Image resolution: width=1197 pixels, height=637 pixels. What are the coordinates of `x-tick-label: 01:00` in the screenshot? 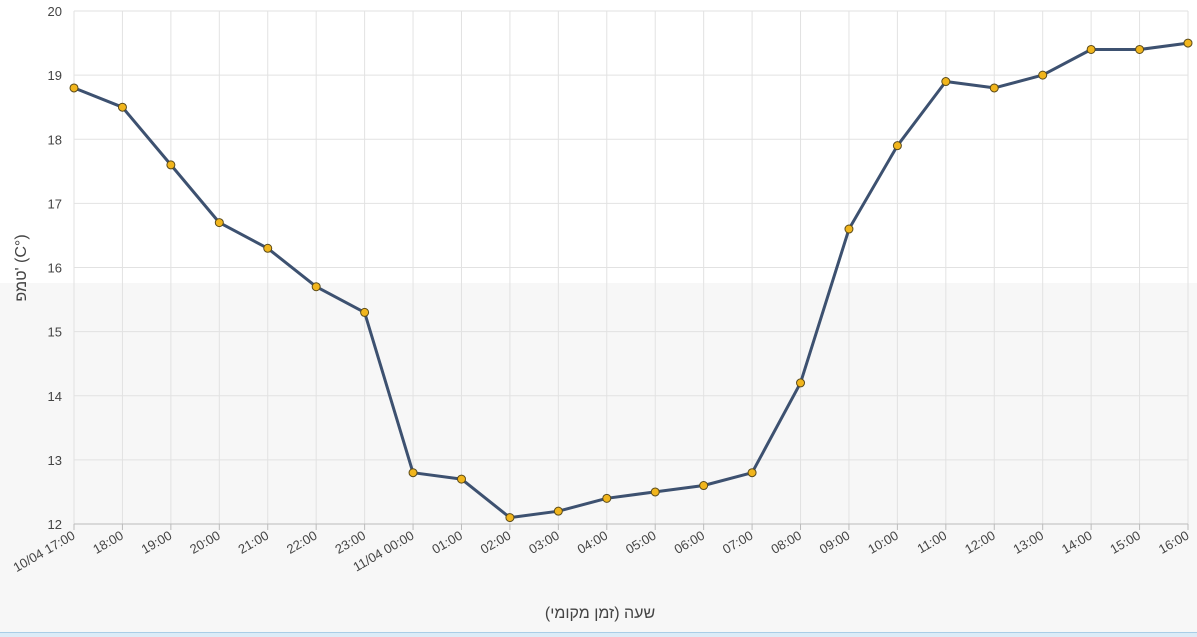 It's located at (447, 542).